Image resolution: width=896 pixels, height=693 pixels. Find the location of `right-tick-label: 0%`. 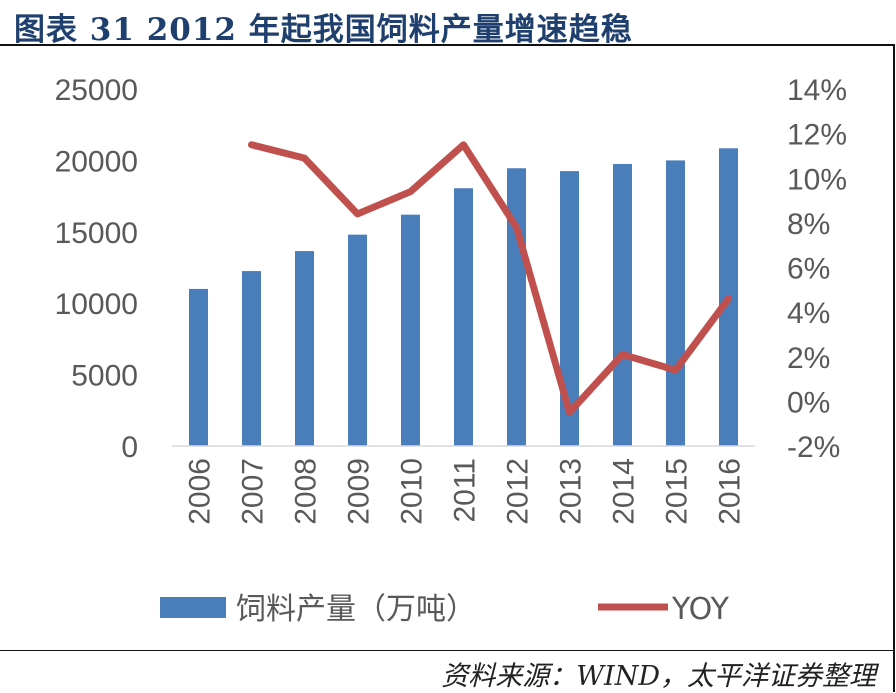

right-tick-label: 0% is located at coordinates (808, 402).